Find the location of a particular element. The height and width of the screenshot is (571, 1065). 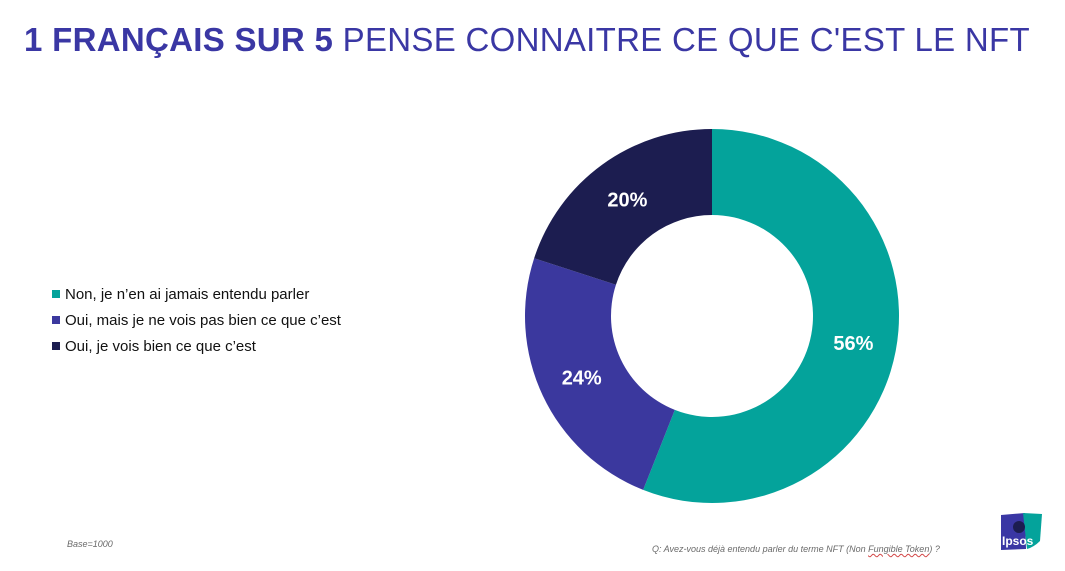

logo-teal-shape is located at coordinates (1032, 531).